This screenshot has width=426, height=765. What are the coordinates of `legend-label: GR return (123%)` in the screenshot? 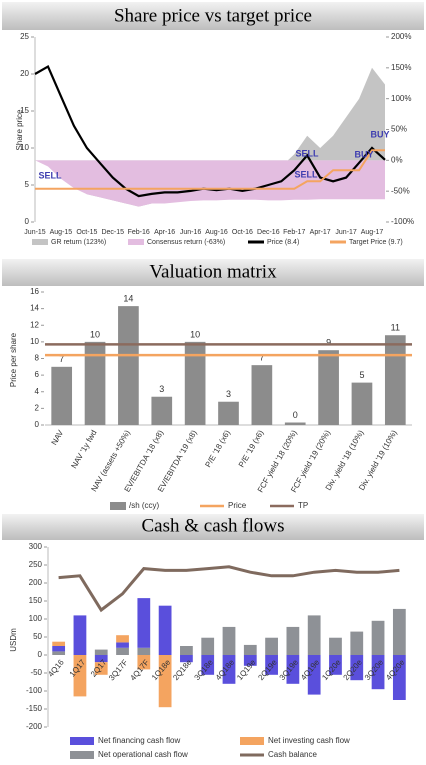 It's located at (78, 242).